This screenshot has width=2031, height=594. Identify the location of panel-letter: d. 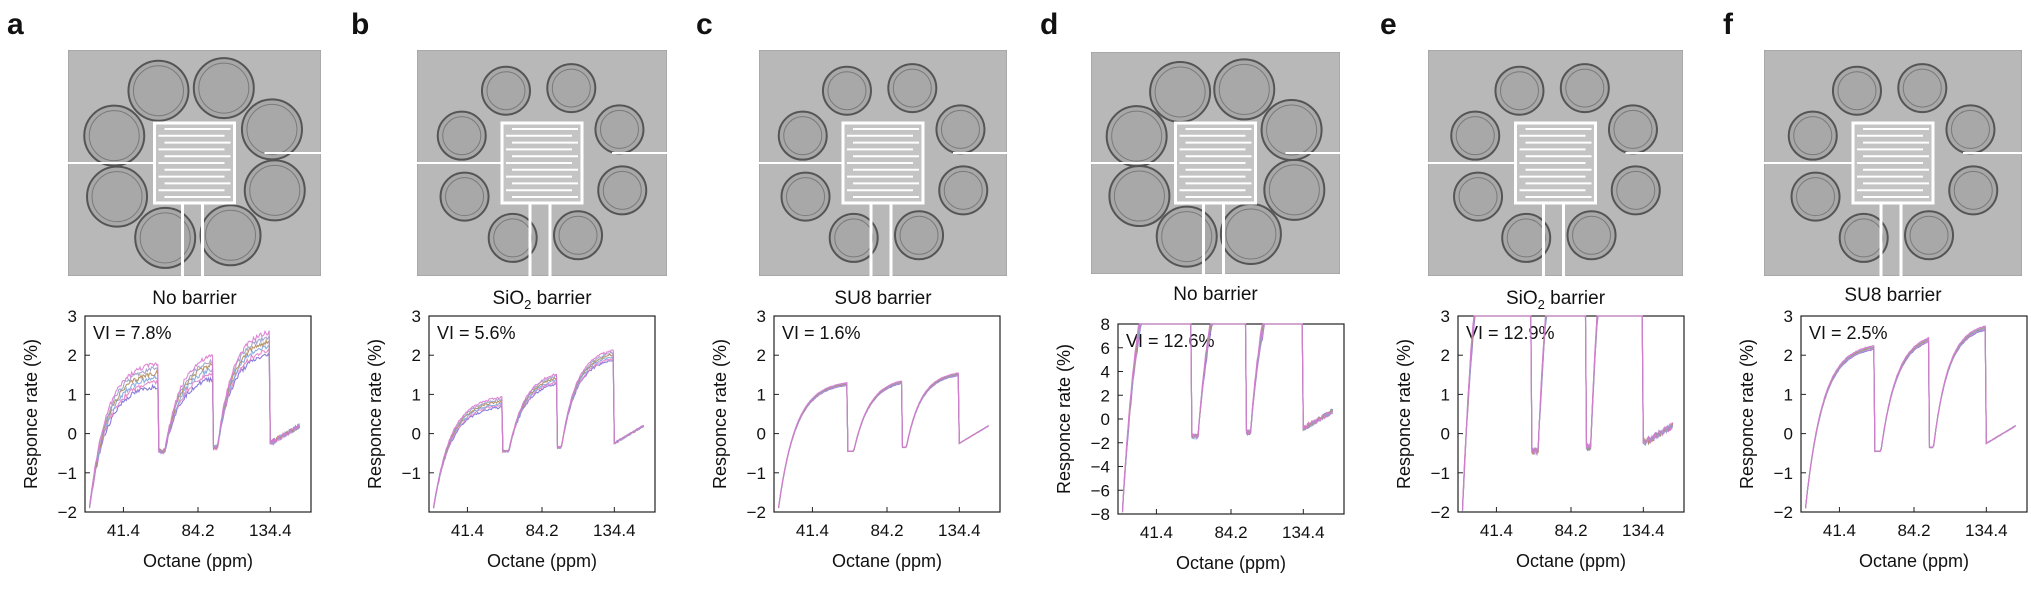
(1049, 24).